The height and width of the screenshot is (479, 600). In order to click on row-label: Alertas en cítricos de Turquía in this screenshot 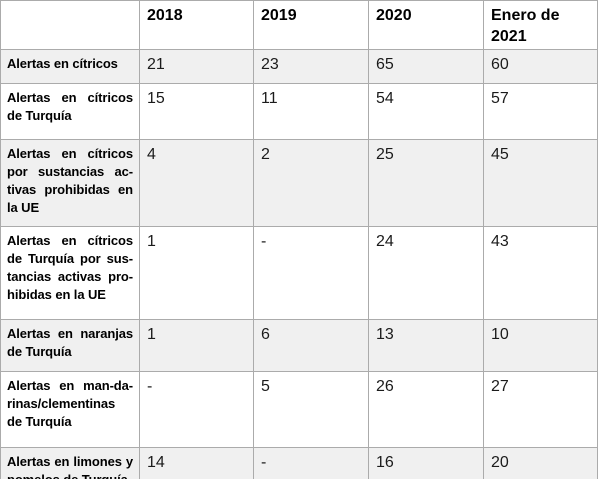, I will do `click(70, 111)`.